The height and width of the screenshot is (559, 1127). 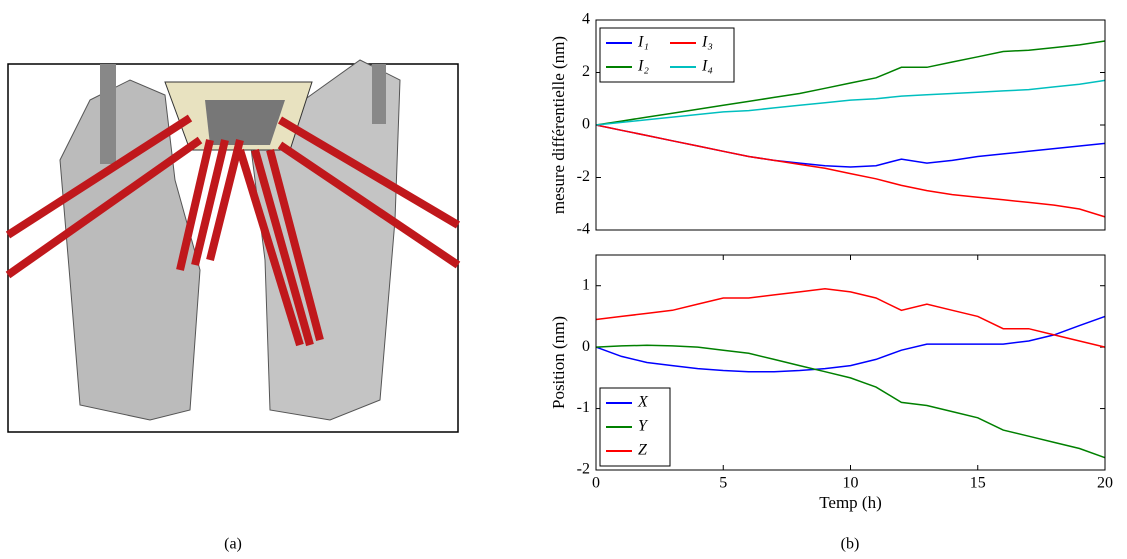 What do you see at coordinates (596, 483) in the screenshot?
I see `x-tick-label: 0` at bounding box center [596, 483].